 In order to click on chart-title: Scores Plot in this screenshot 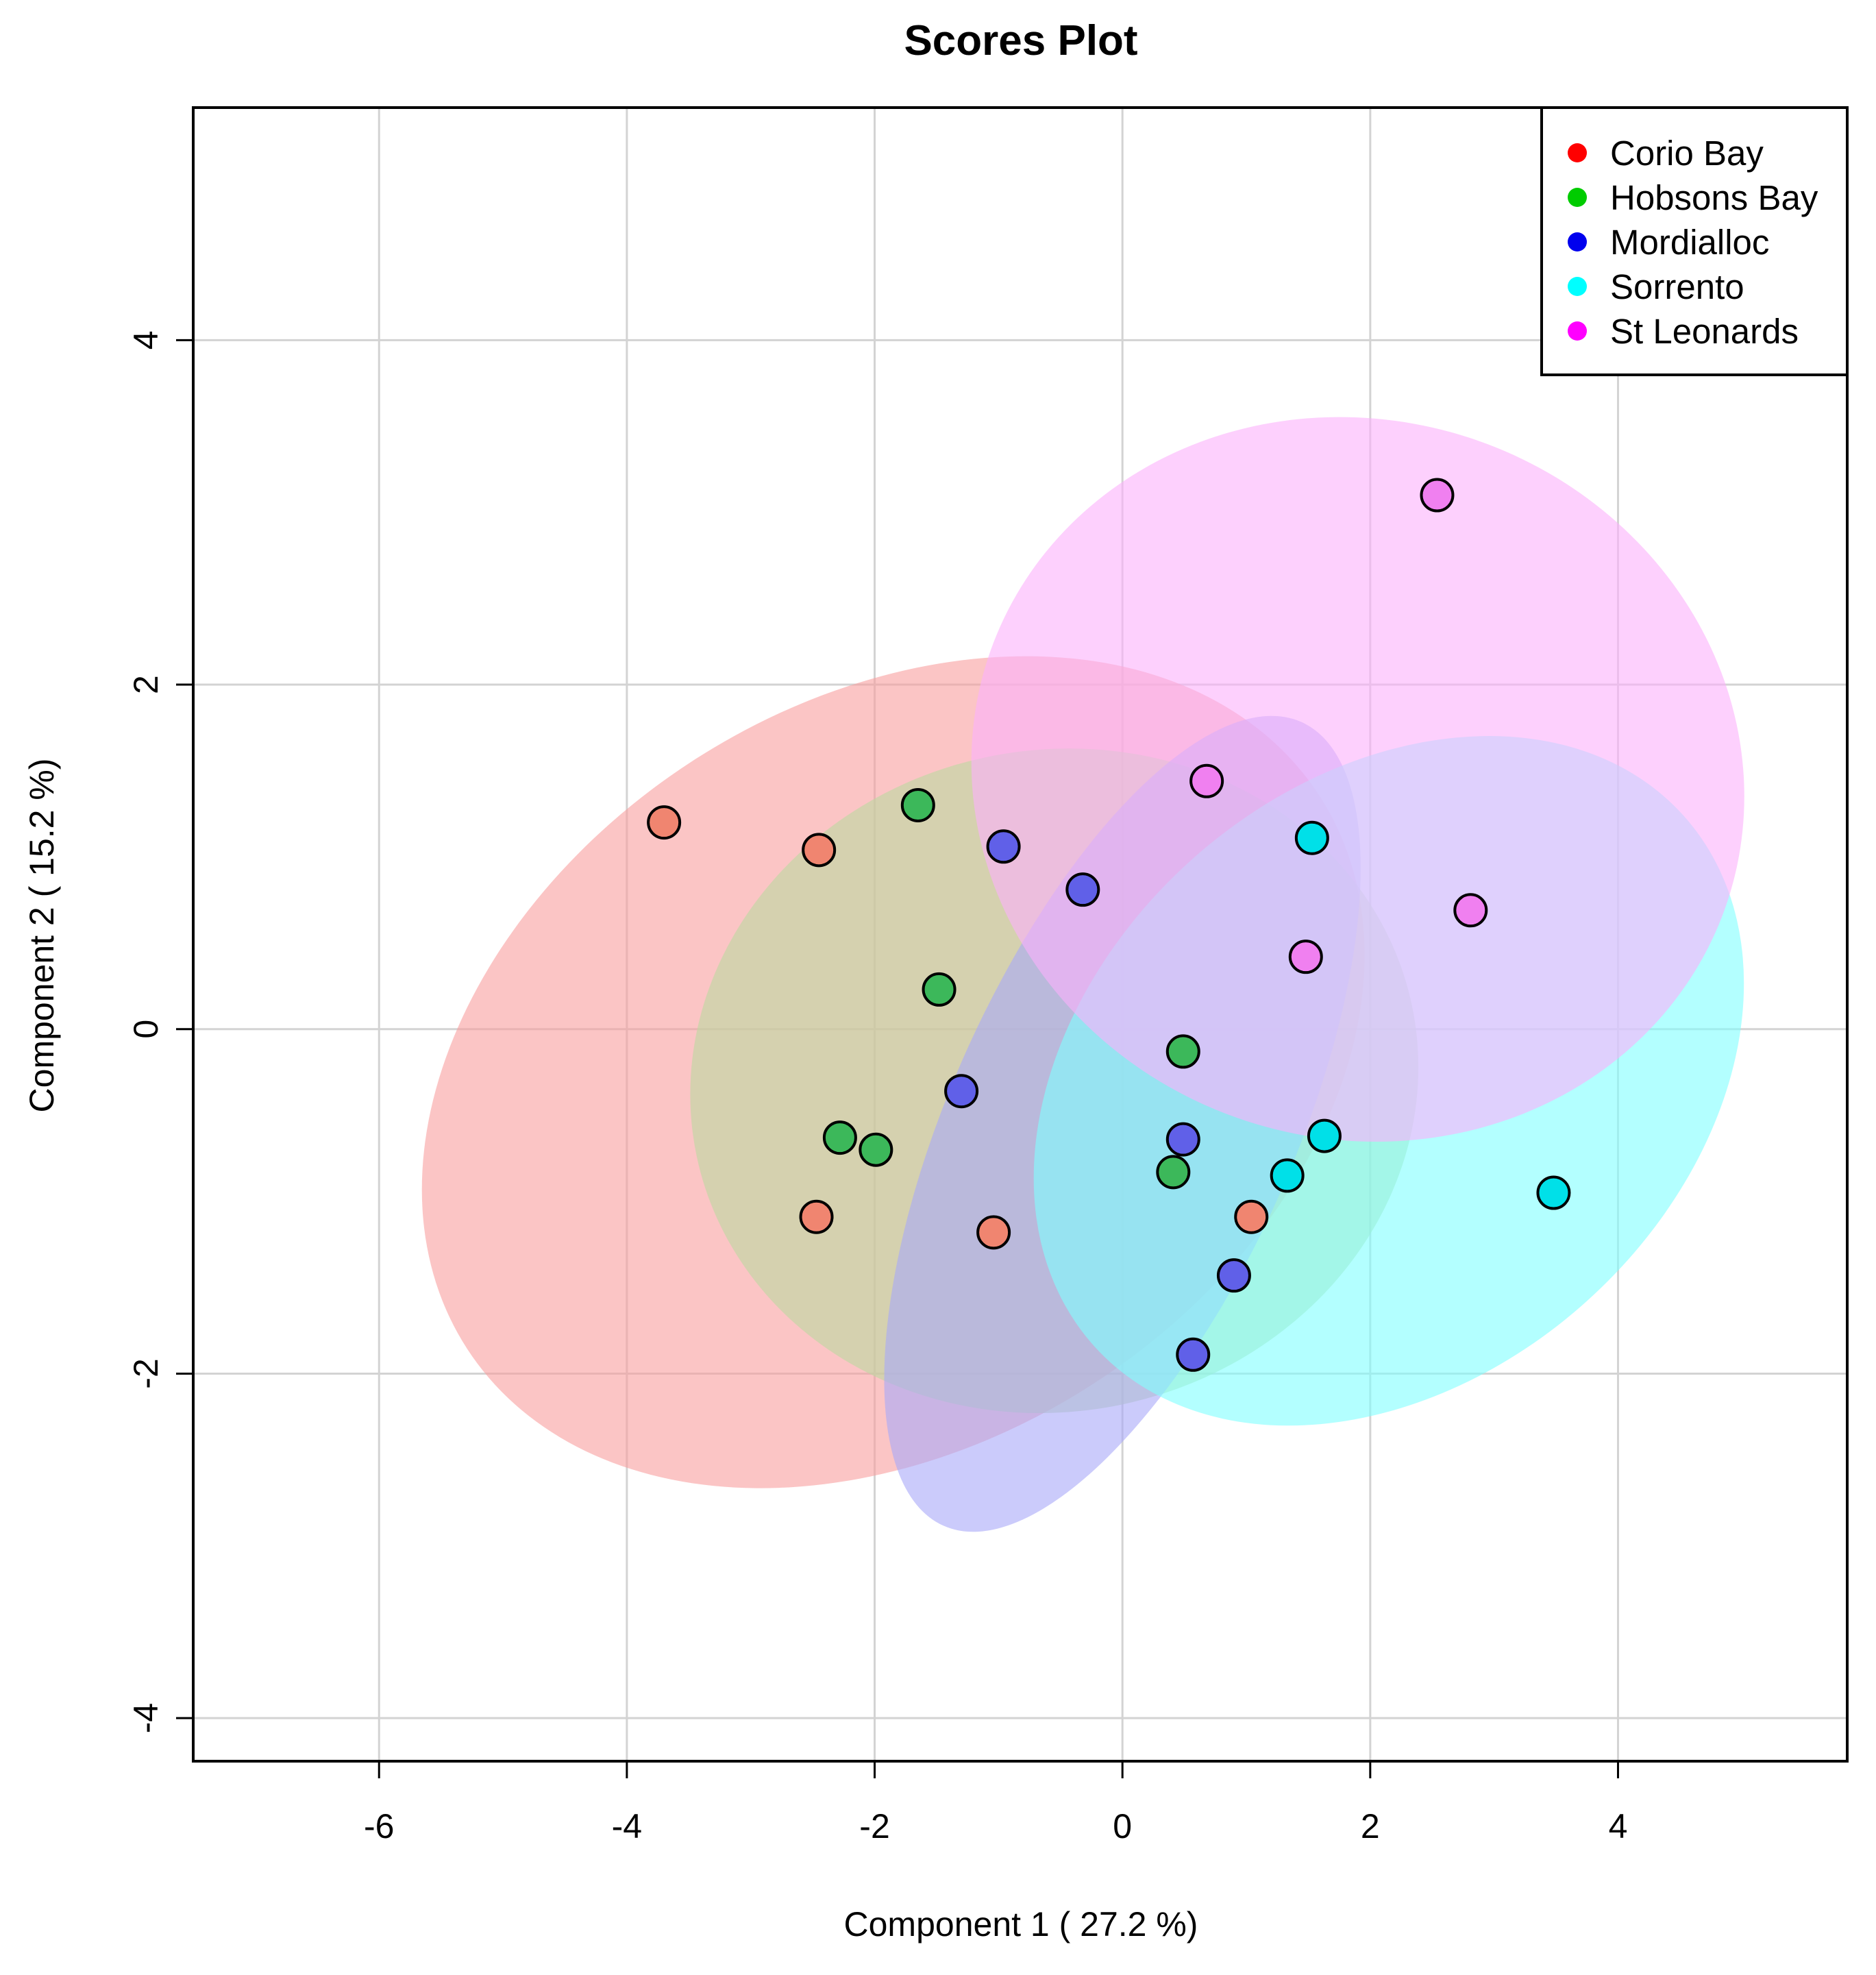, I will do `click(1020, 40)`.